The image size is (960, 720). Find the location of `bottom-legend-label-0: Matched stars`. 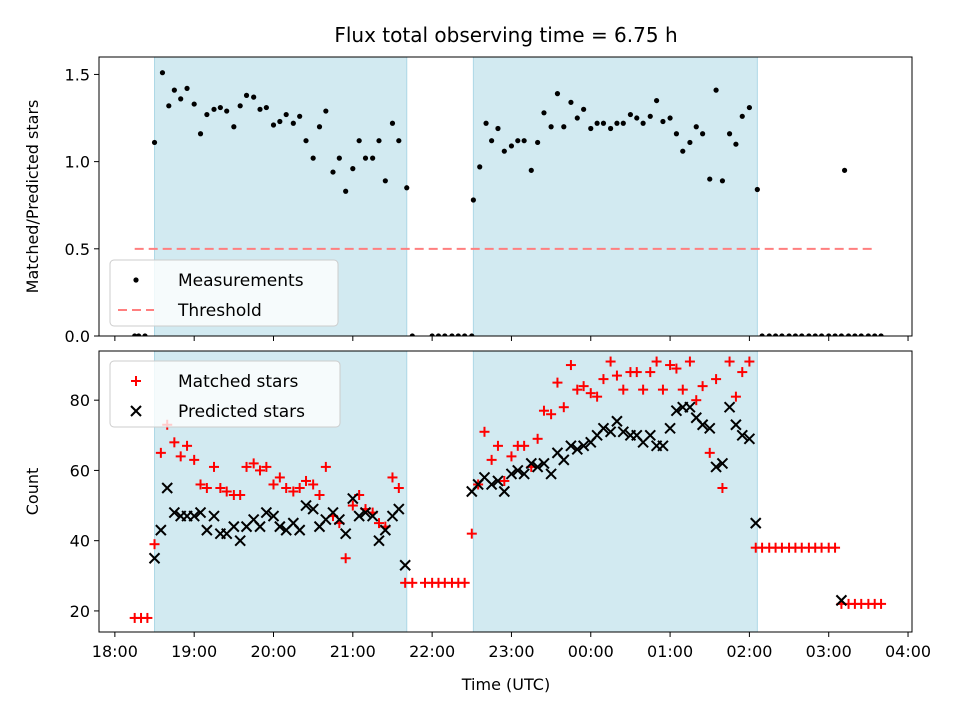

bottom-legend-label-0: Matched stars is located at coordinates (238, 382).